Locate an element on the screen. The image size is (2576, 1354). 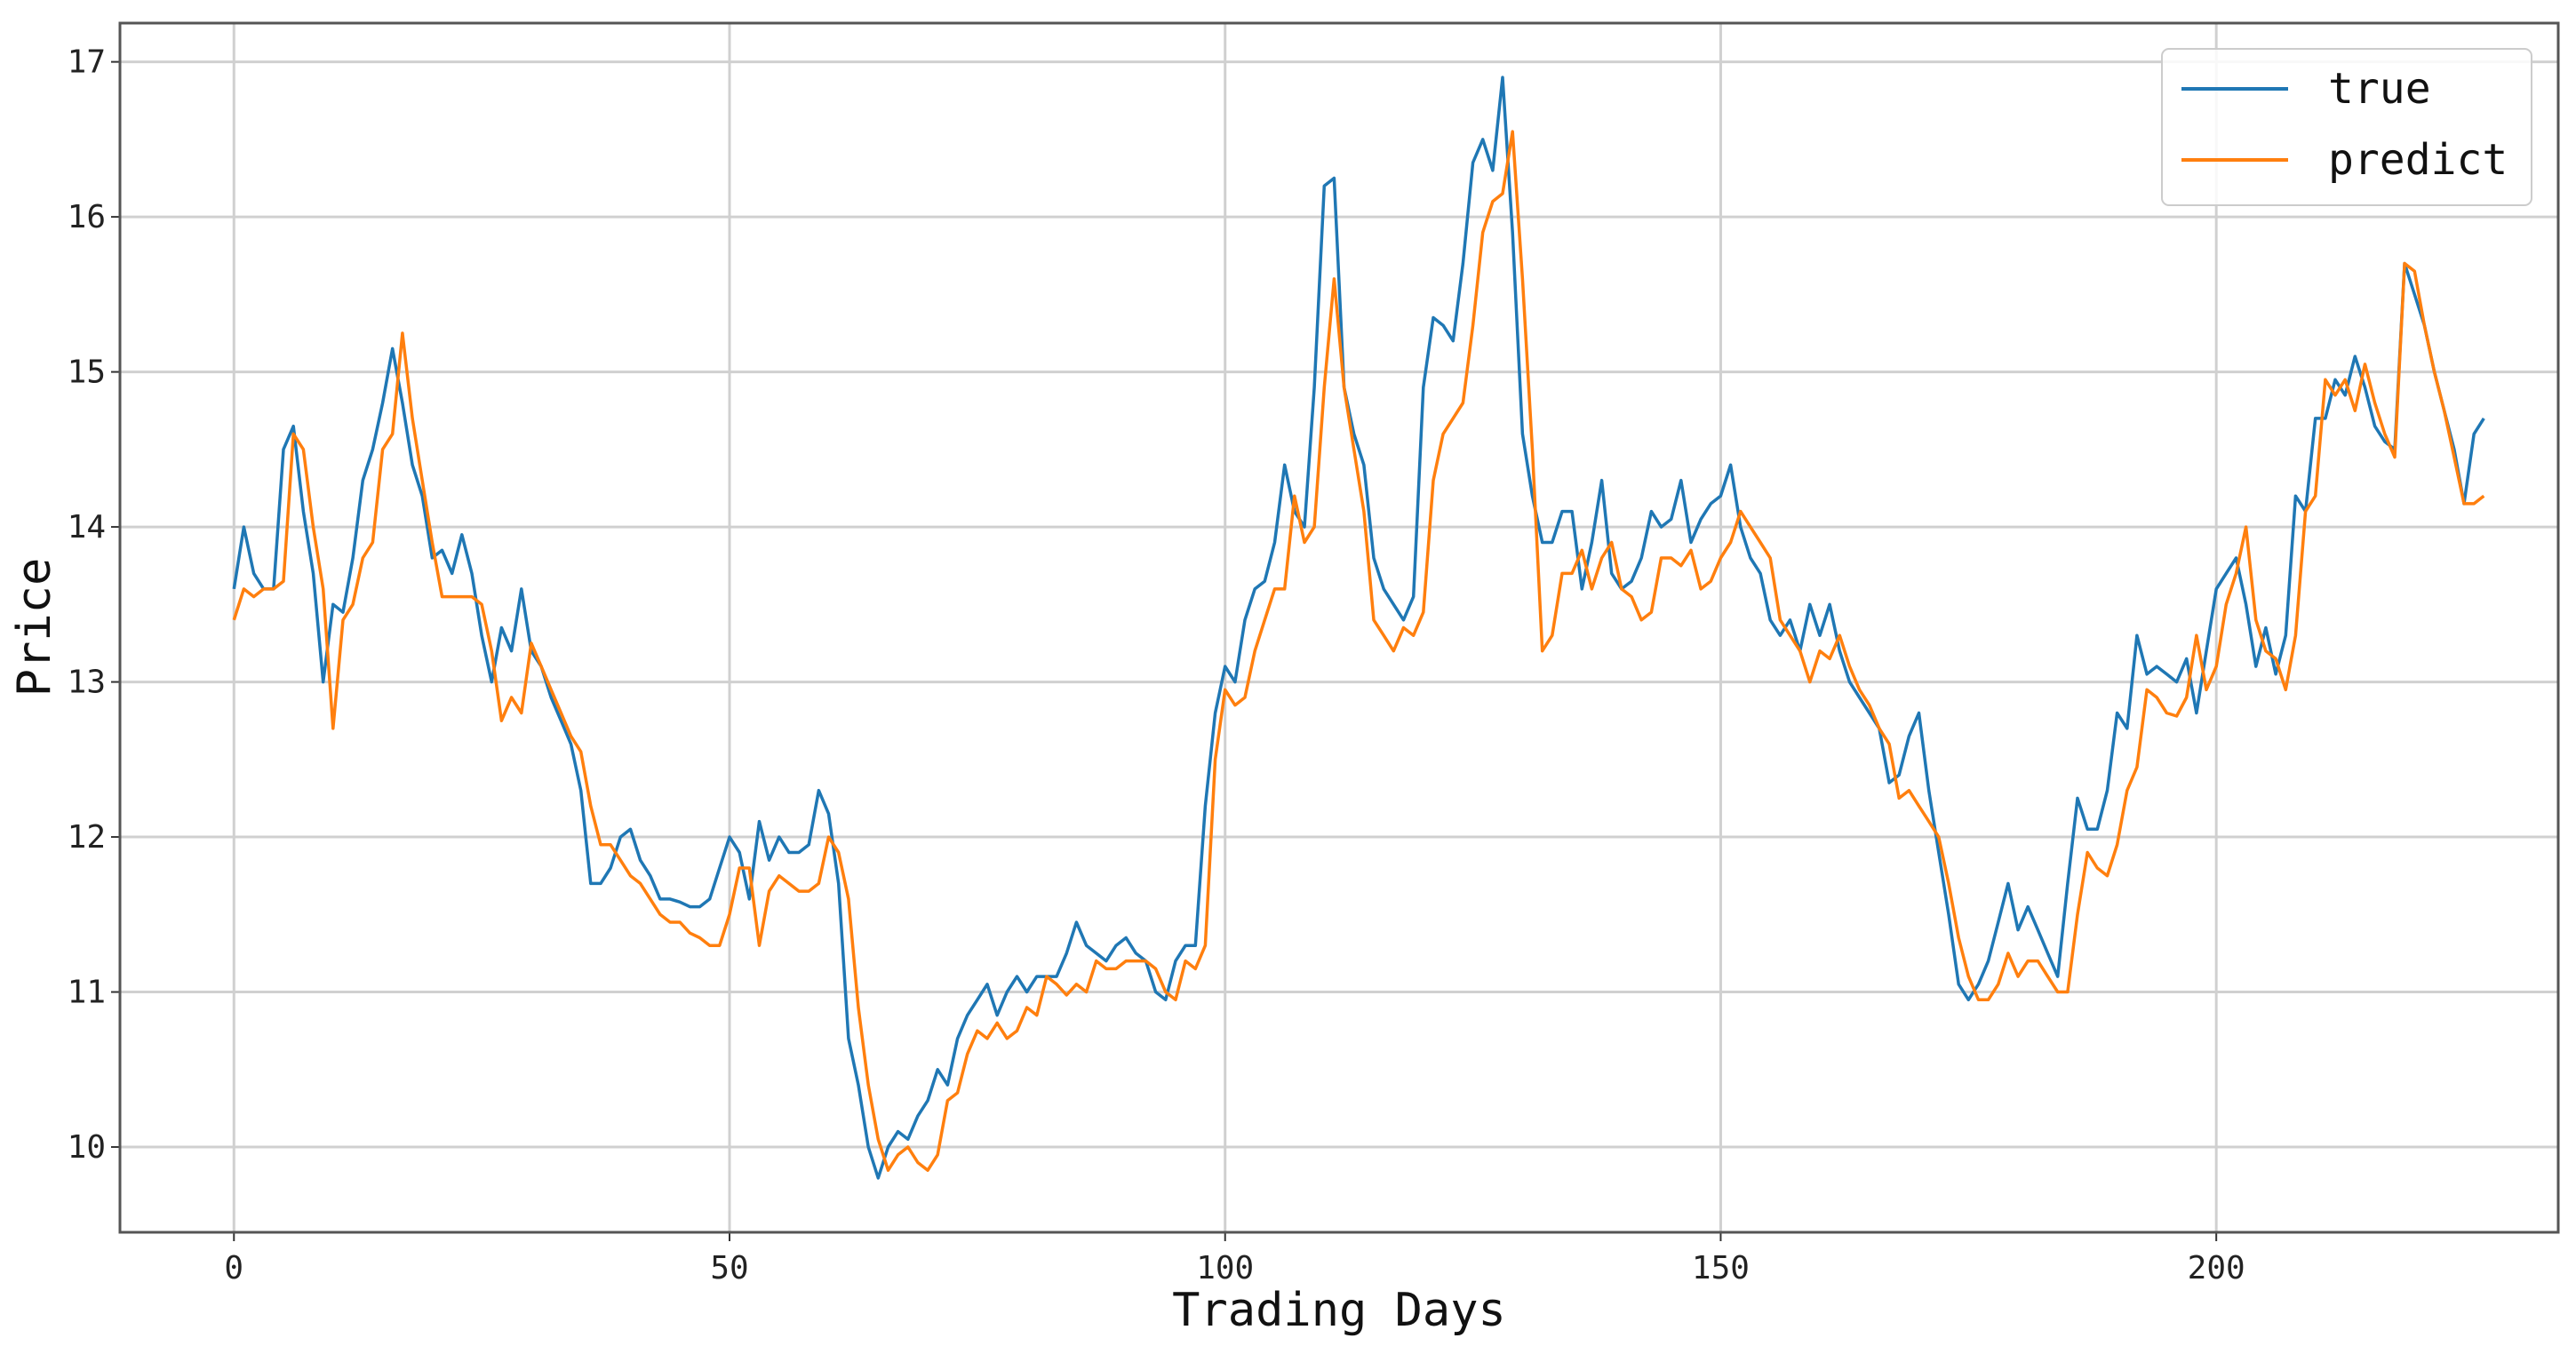
legend: true predict is located at coordinates (2346, 127).